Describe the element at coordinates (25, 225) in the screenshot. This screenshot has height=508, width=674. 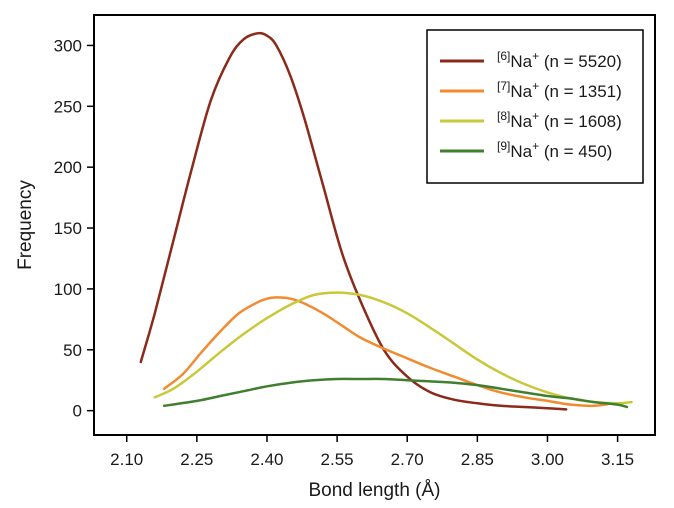
I see `y-axis-title: Frequency` at that location.